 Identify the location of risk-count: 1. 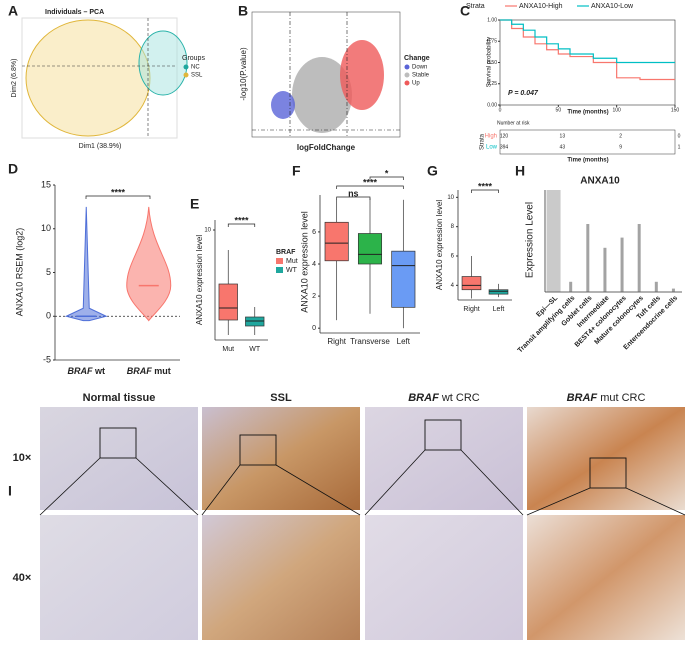
(679, 147).